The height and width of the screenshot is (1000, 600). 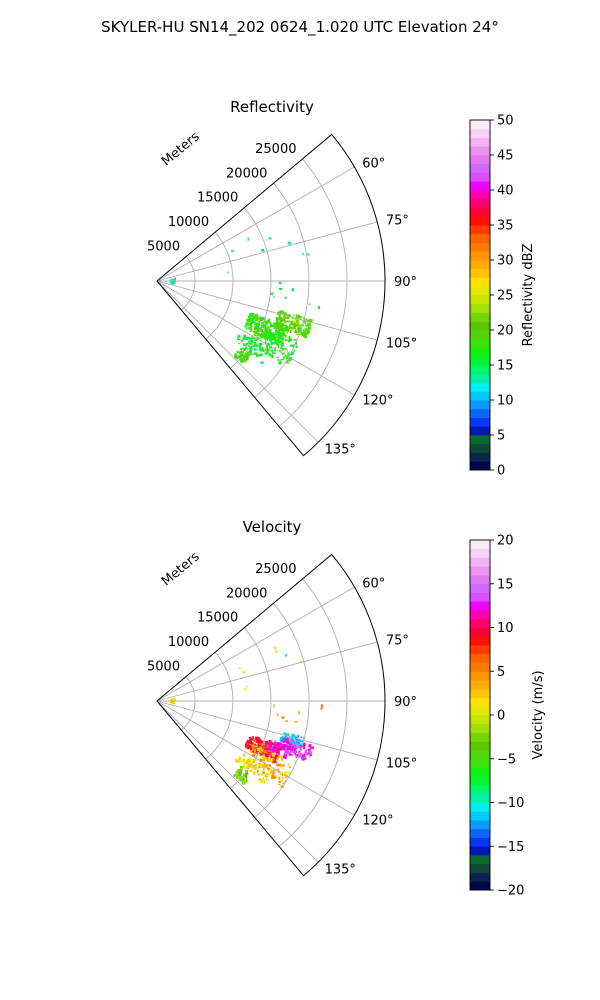 I want to click on range-ring, so click(x=282, y=290).